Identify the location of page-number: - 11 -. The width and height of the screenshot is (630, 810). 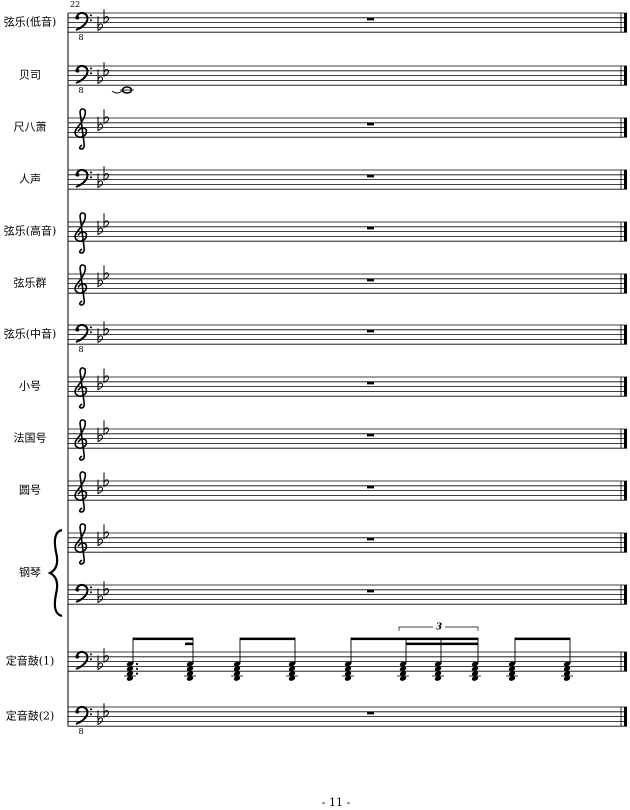
(336, 802).